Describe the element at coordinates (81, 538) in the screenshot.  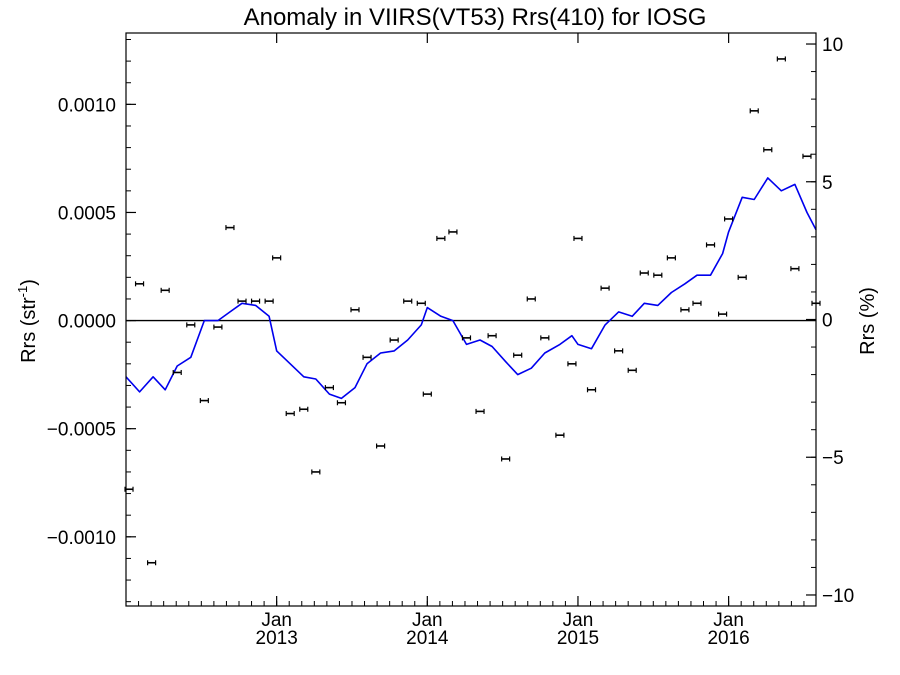
I see `left-tick-label: −0.0010` at that location.